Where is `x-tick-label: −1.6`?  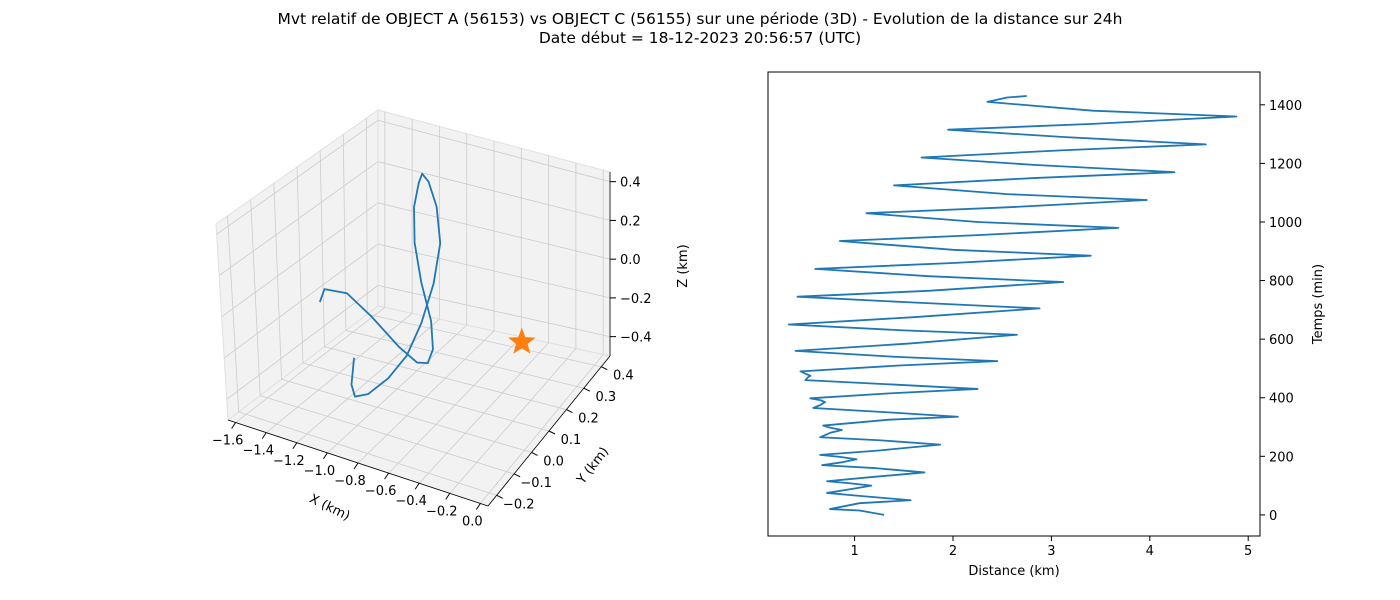
x-tick-label: −1.6 is located at coordinates (228, 441).